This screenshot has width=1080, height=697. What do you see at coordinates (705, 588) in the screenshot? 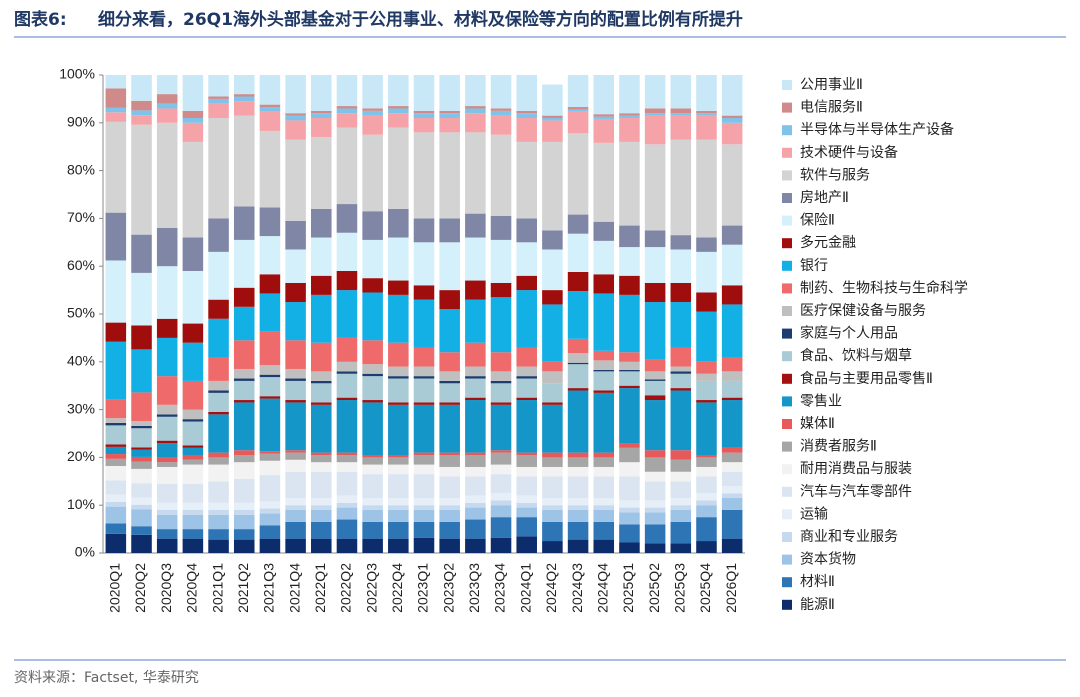
I see `x-tick-label: 2025Q4` at bounding box center [705, 588].